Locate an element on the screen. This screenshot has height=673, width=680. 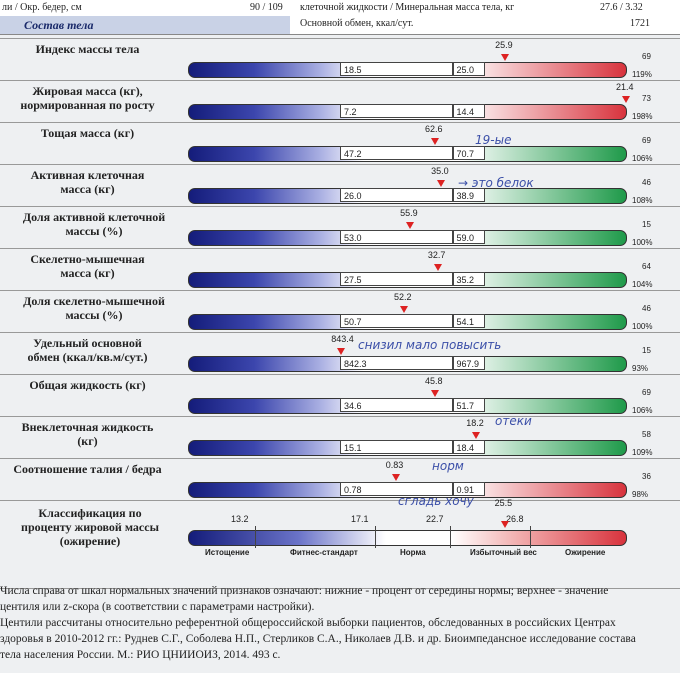
current-value: 843.4 is located at coordinates (342, 339).